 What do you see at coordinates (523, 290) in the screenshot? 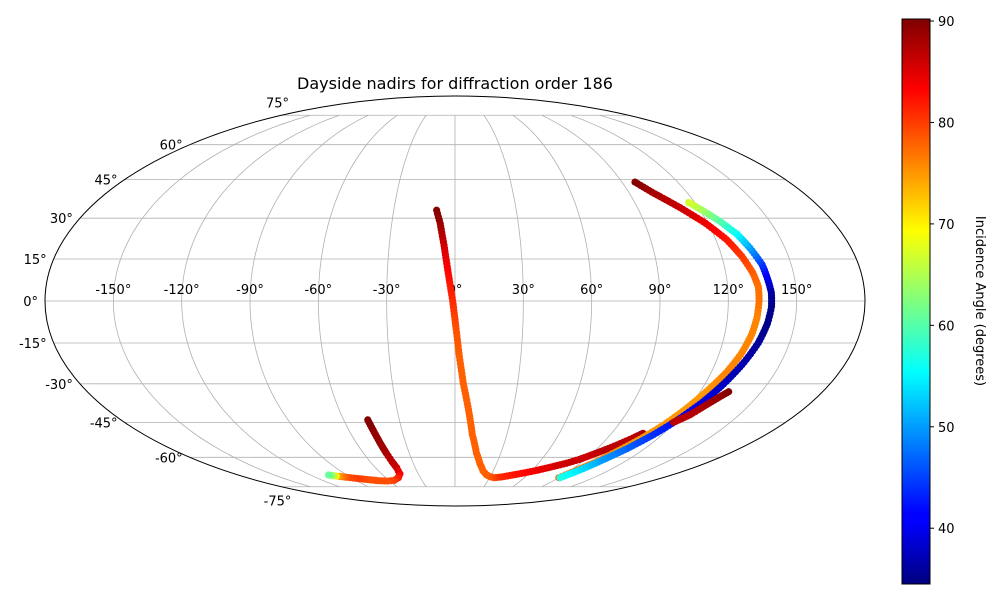
I see `x-tick-label: 30°` at bounding box center [523, 290].